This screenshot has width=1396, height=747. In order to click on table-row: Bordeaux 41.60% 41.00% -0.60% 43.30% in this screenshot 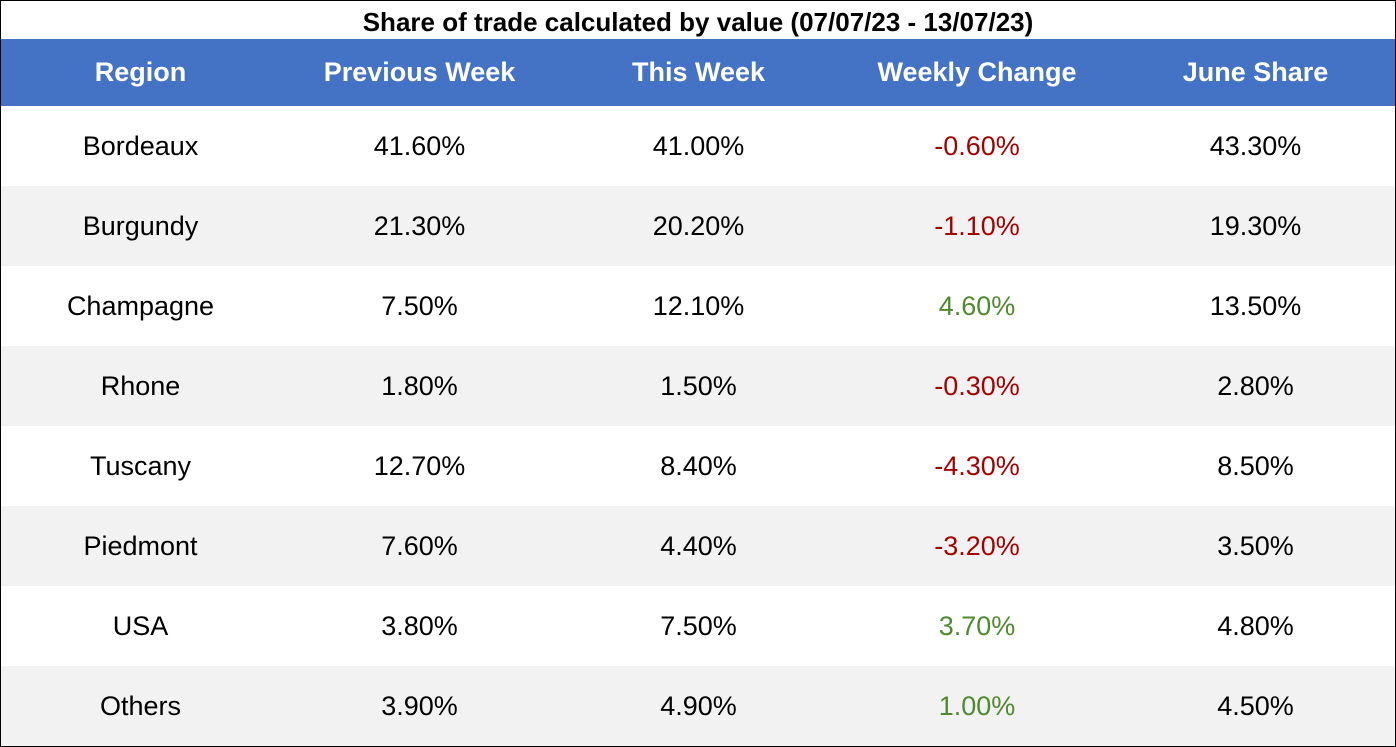, I will do `click(698, 146)`.